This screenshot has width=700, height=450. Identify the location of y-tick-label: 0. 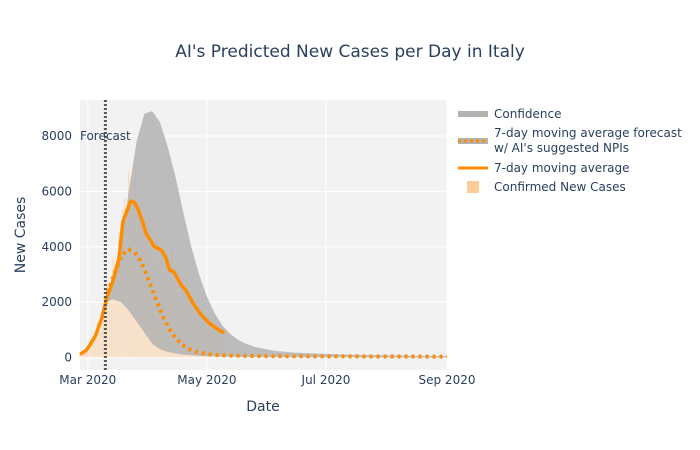
(68, 358).